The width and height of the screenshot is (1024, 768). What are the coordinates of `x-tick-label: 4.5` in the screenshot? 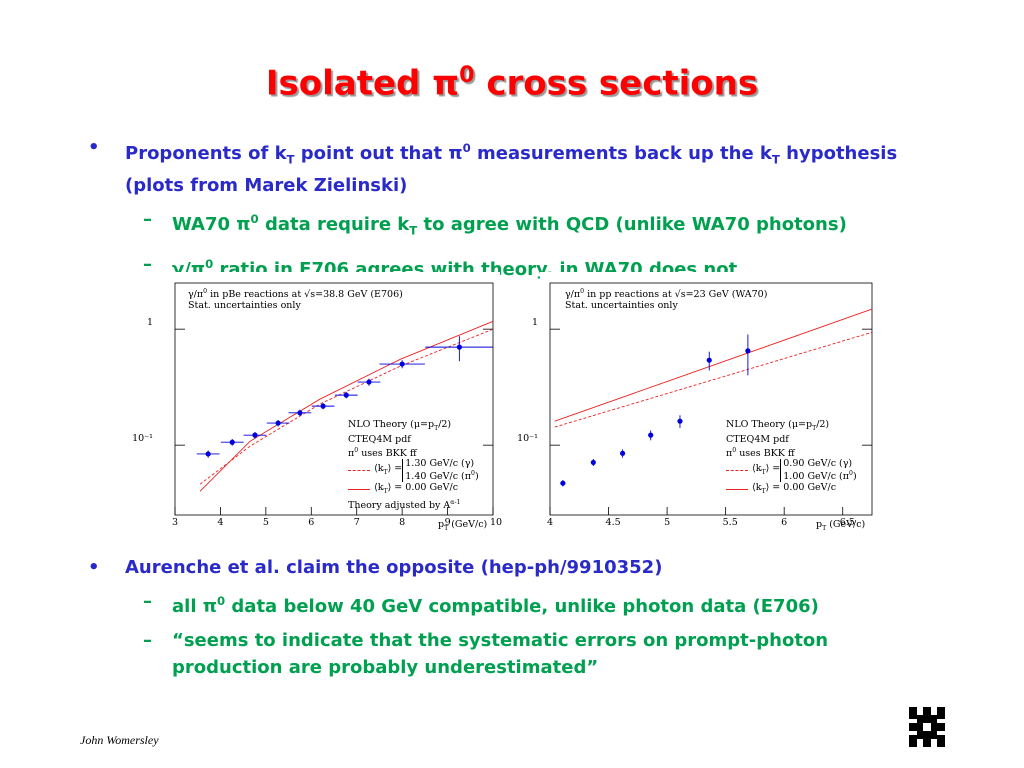 It's located at (613, 522).